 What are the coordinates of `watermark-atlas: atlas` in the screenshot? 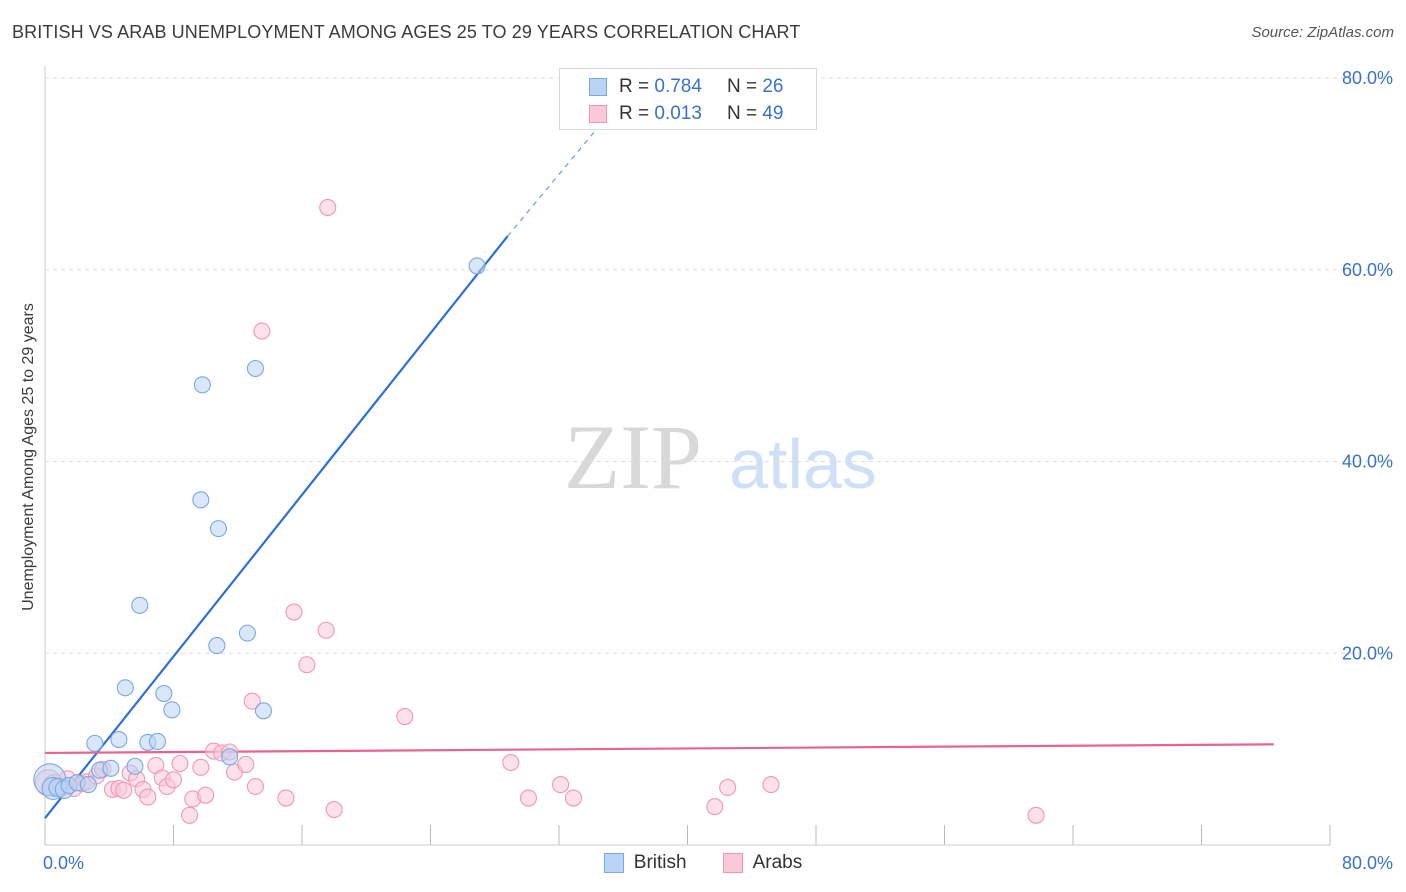 It's located at (803, 464).